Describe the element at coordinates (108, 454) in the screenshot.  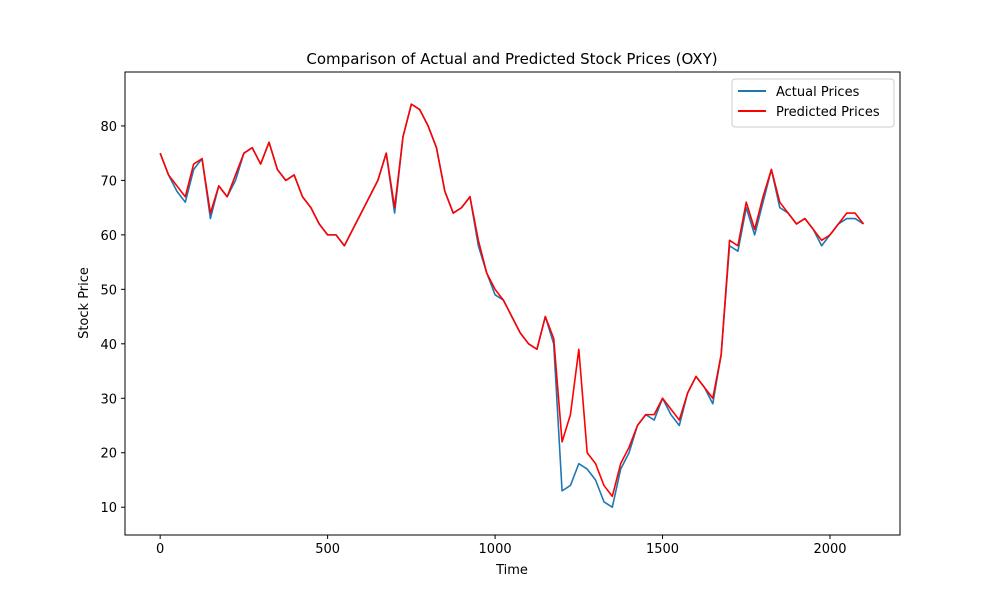
I see `y-tick-label: 20` at that location.